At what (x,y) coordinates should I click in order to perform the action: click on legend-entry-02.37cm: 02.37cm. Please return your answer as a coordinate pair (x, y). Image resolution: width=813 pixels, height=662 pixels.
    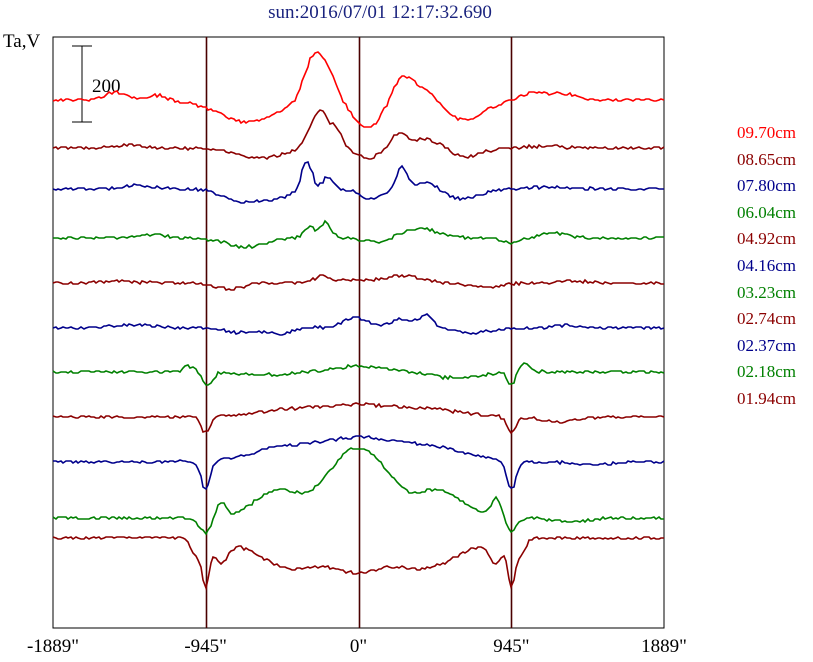
    Looking at the image, I should click on (767, 345).